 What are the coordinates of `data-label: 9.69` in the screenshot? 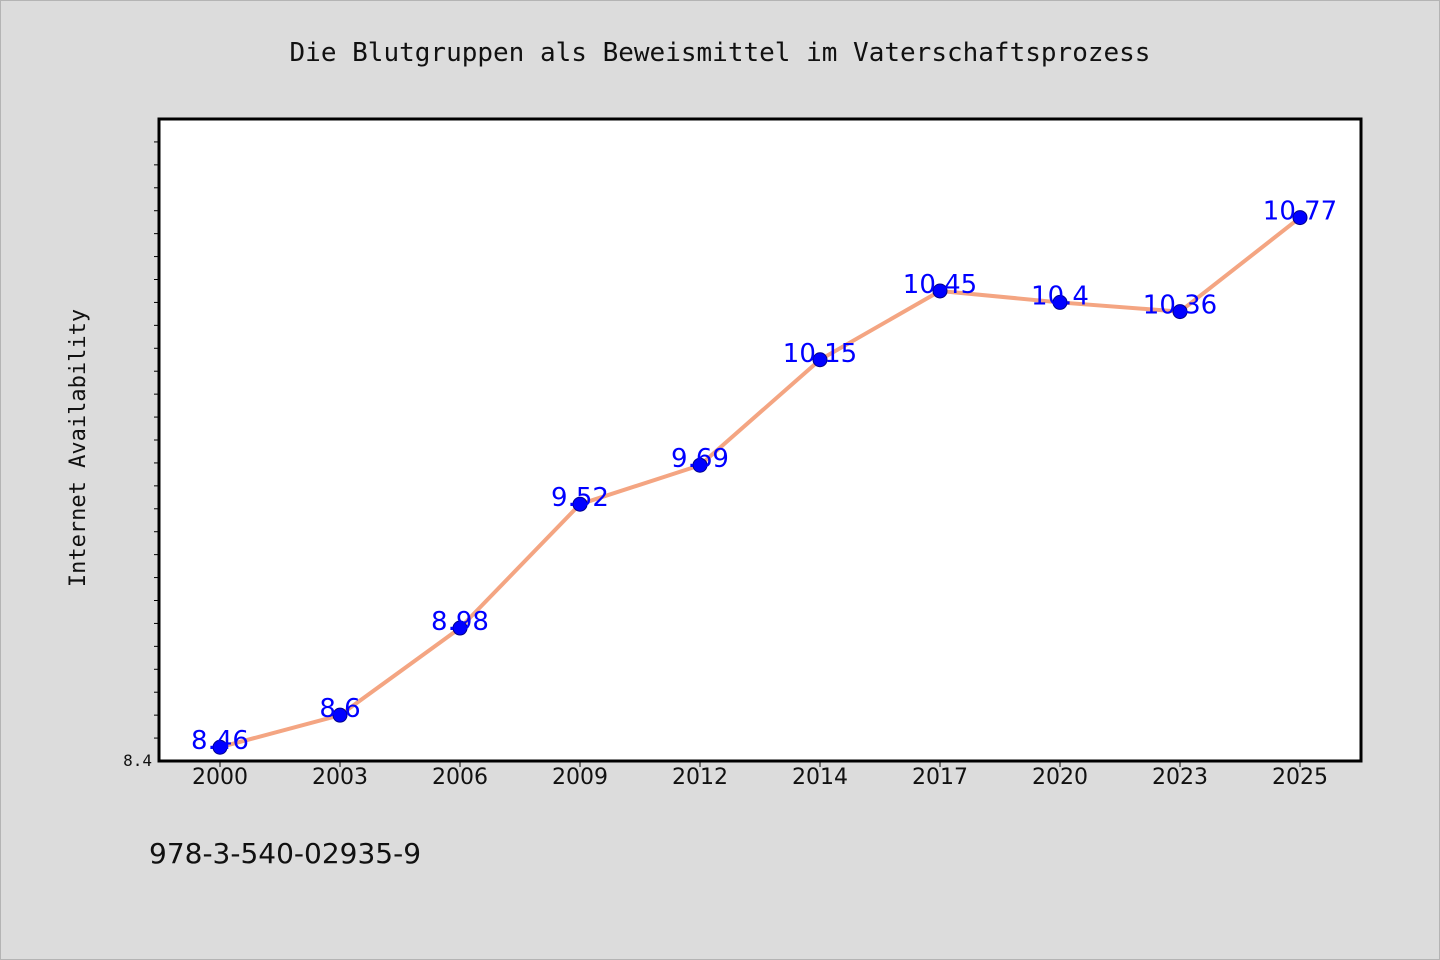 It's located at (700, 459).